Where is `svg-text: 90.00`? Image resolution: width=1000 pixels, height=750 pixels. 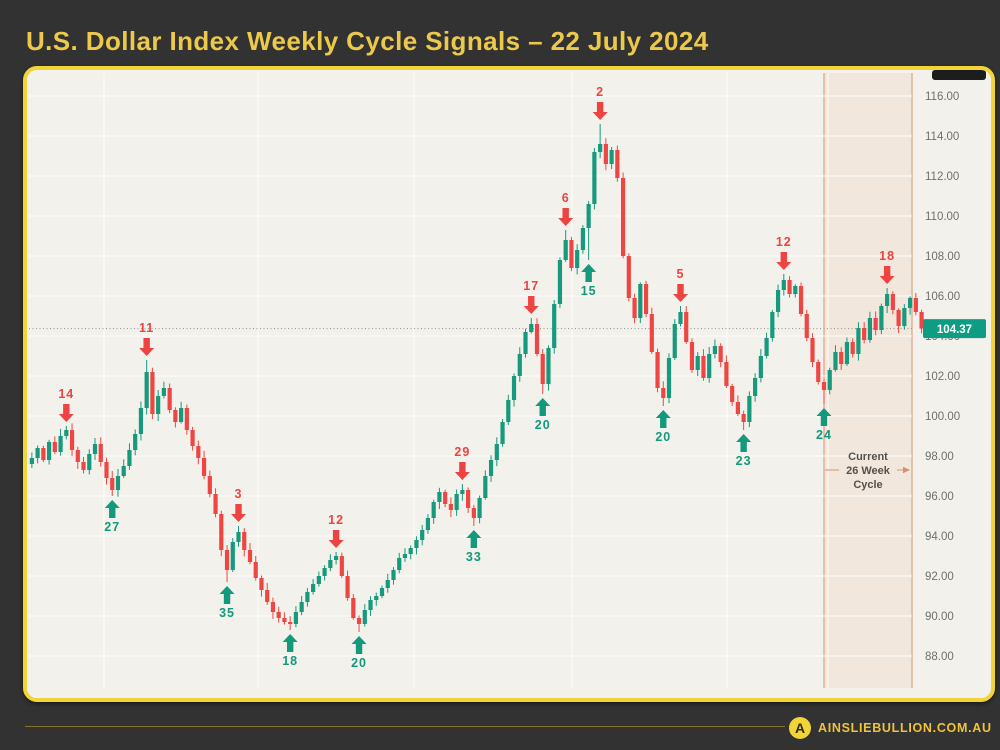 svg-text: 90.00 is located at coordinates (939, 617).